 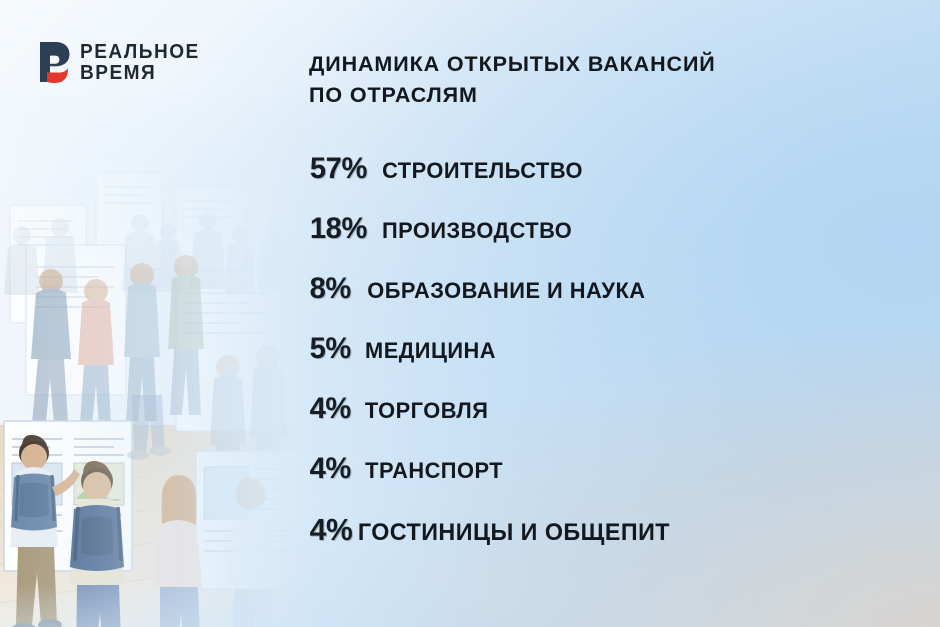 What do you see at coordinates (609, 182) in the screenshot?
I see `list-item: 57% СТРОИТЕЛЬСТВО` at bounding box center [609, 182].